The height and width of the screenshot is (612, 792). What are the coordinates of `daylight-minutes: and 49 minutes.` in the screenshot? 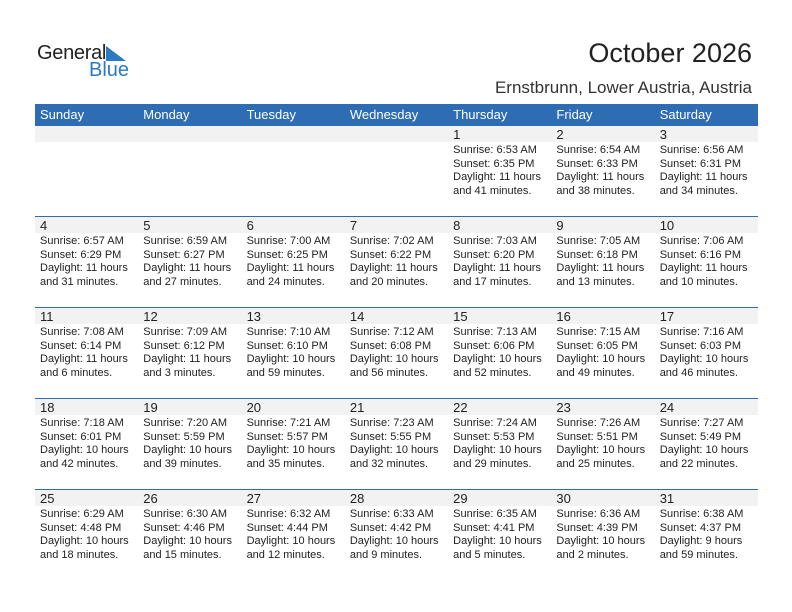 It's located at (595, 372).